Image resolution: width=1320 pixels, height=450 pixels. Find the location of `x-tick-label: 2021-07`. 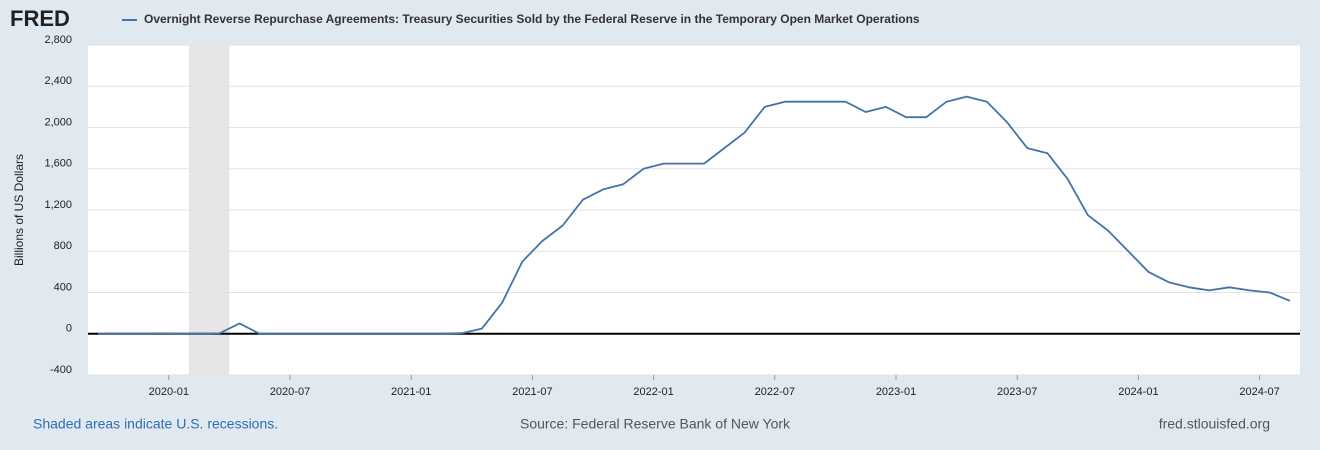

x-tick-label: 2021-07 is located at coordinates (532, 392).